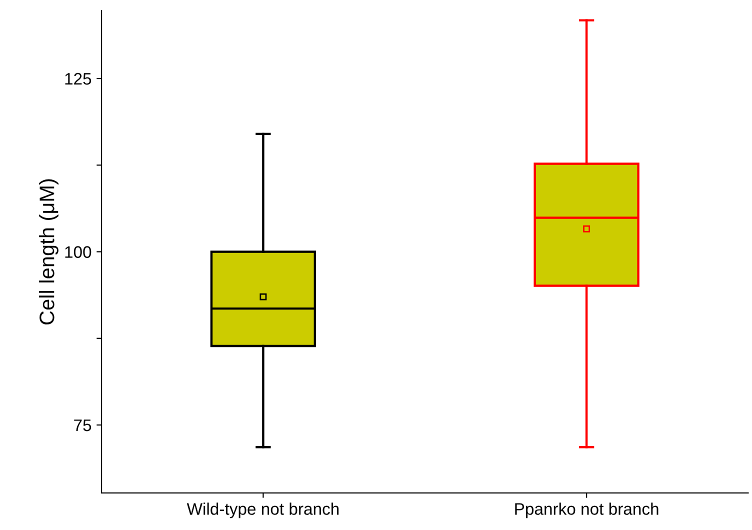  I want to click on y-tick-label: 100, so click(78, 252).